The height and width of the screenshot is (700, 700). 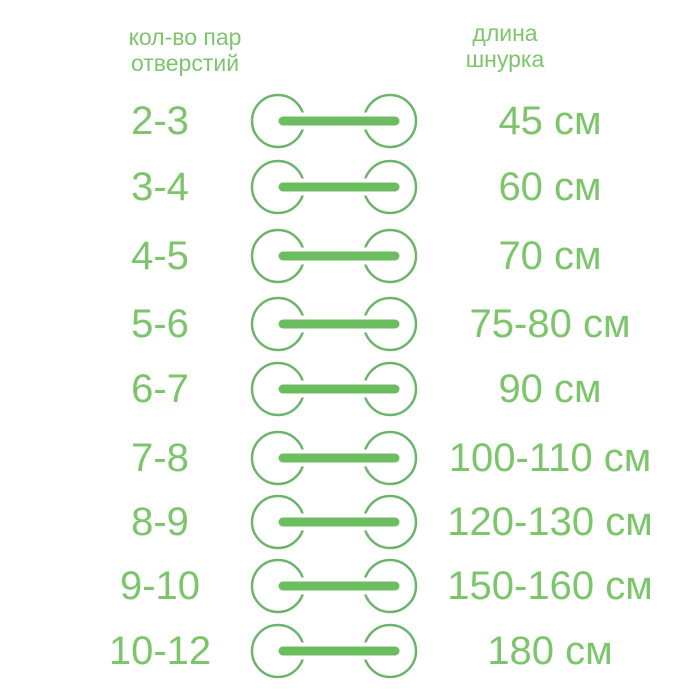 I want to click on table-row: 3-4 60 см, so click(x=350, y=187).